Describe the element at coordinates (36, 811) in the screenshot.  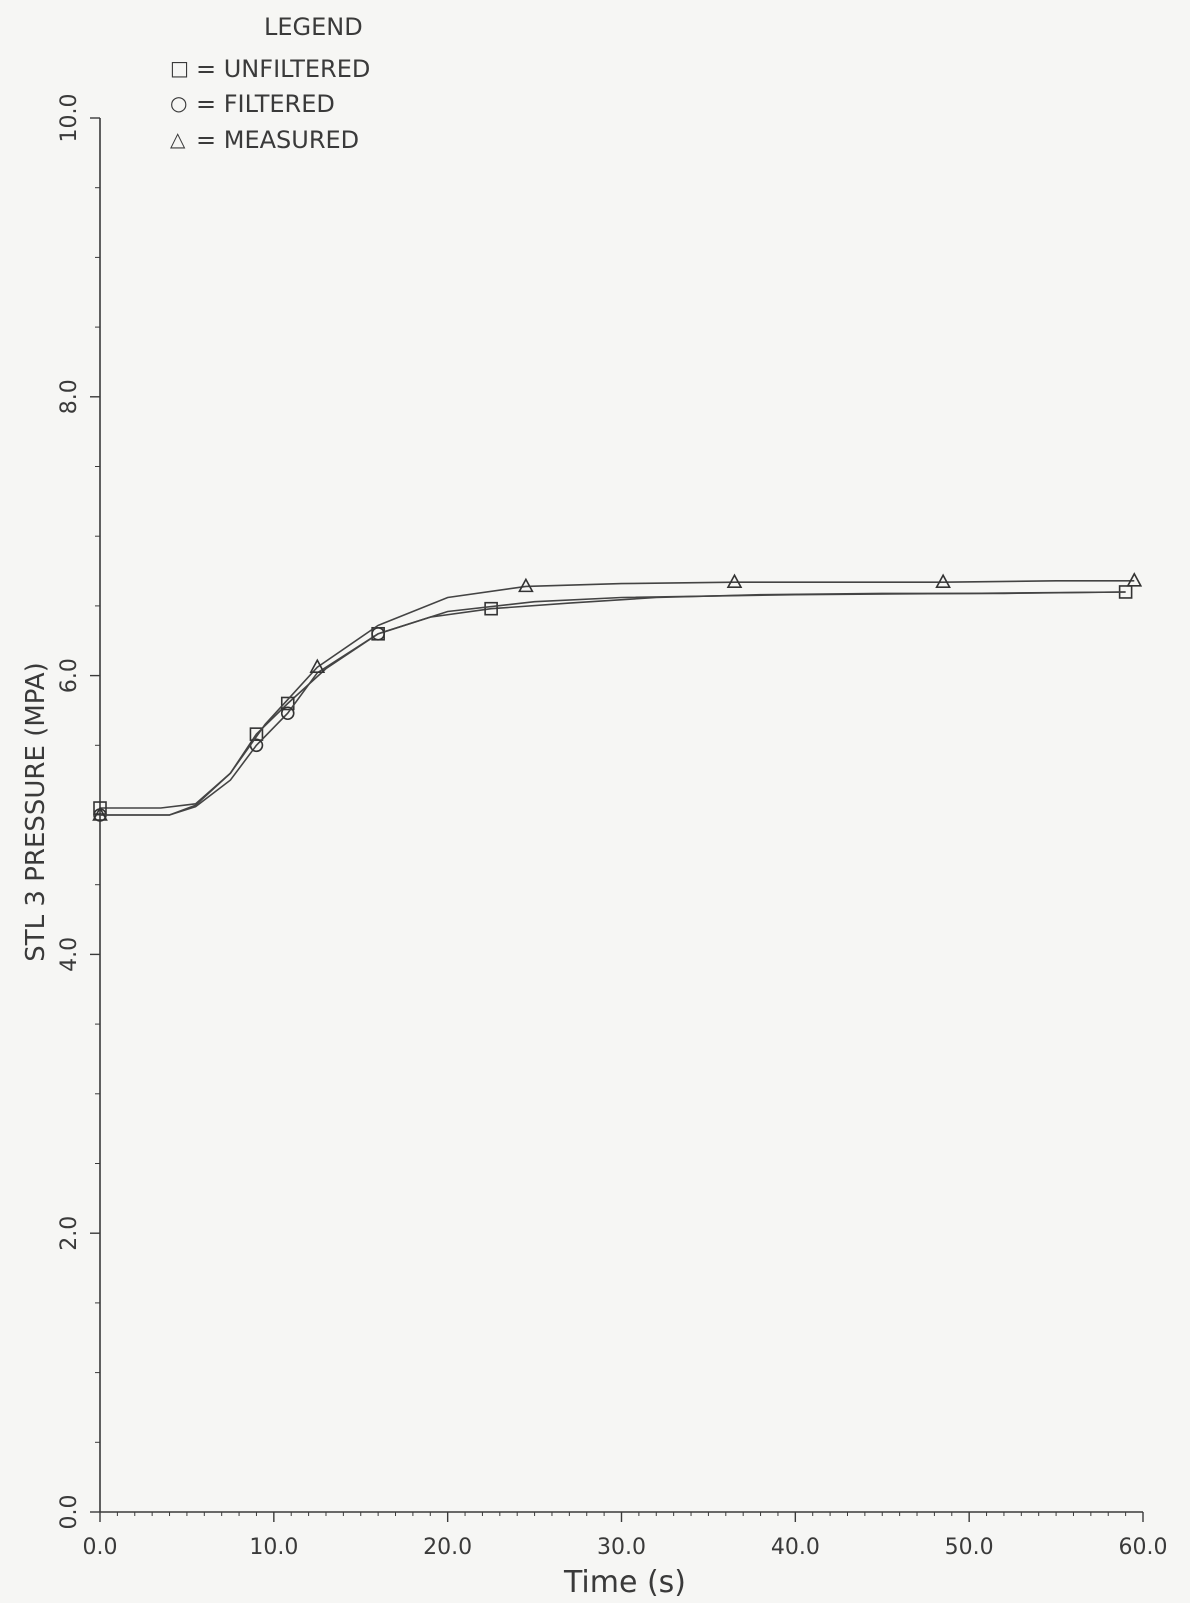
I see `y-axis-label: STL 3 PRESSURE (MPA)` at that location.